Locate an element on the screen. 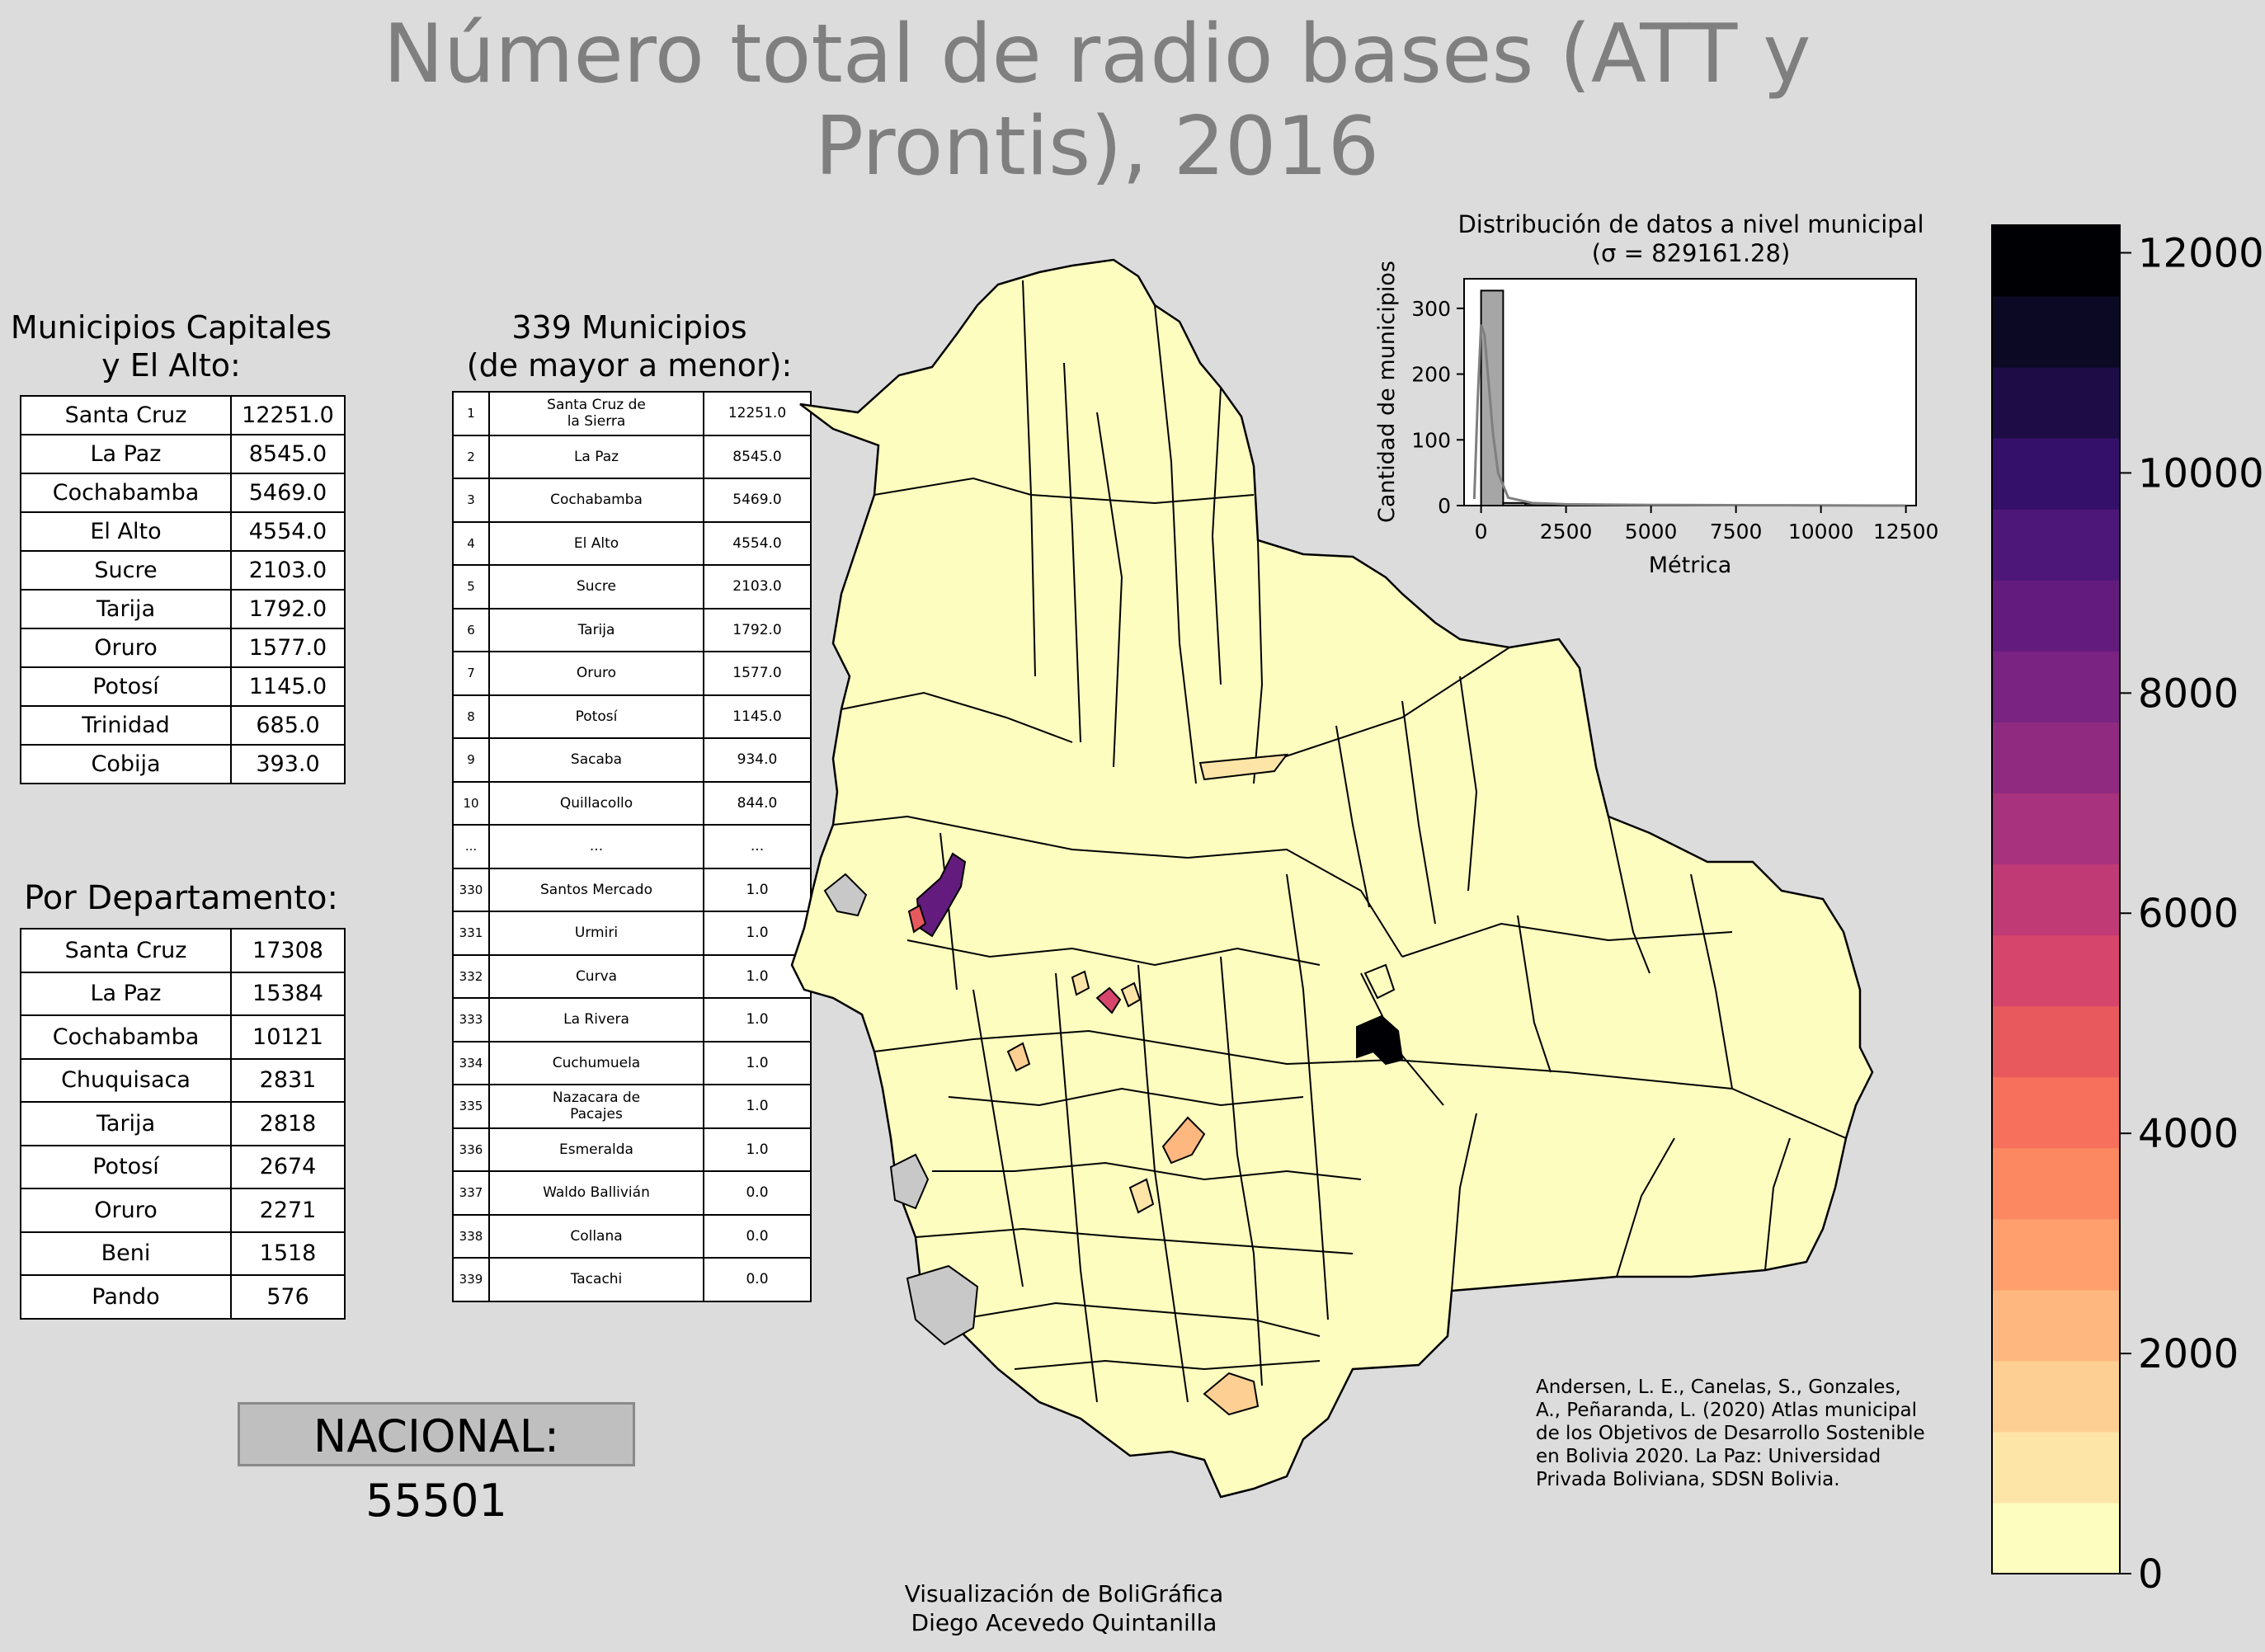  municipio-name: La Paz is located at coordinates (596, 456).